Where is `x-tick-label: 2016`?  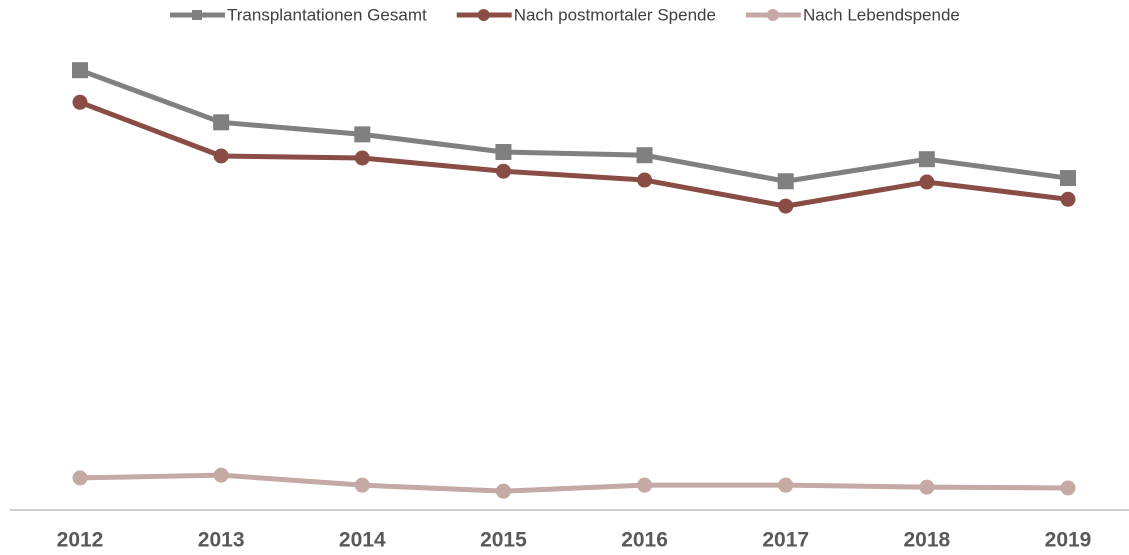 x-tick-label: 2016 is located at coordinates (644, 540).